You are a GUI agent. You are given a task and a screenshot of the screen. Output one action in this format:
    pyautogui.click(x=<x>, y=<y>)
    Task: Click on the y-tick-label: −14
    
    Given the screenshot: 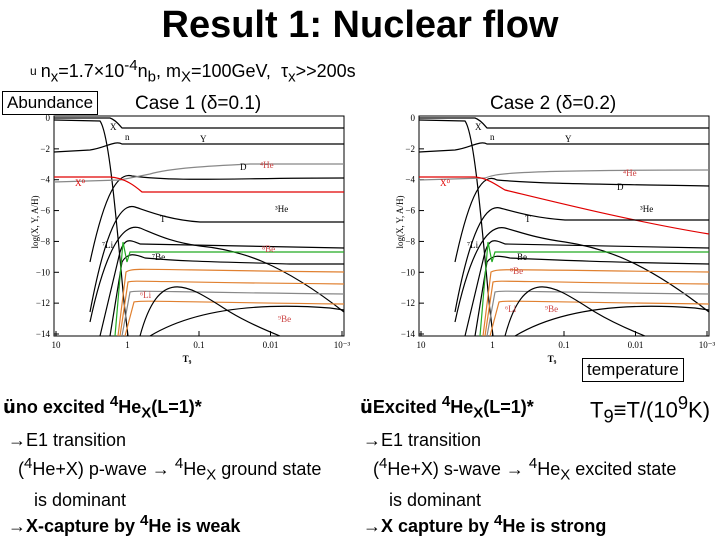 What is the action you would take?
    pyautogui.click(x=408, y=334)
    